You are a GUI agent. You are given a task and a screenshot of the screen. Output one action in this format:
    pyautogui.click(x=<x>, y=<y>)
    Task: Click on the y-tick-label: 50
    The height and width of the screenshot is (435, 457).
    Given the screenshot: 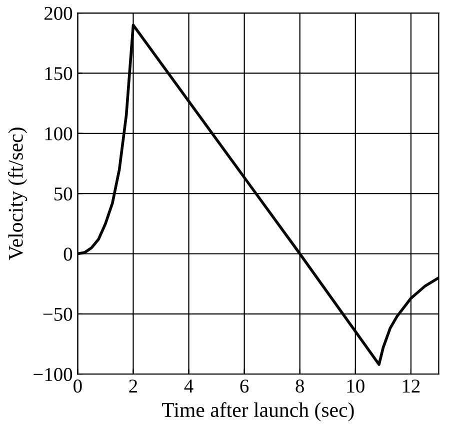 What is the action you would take?
    pyautogui.click(x=63, y=194)
    